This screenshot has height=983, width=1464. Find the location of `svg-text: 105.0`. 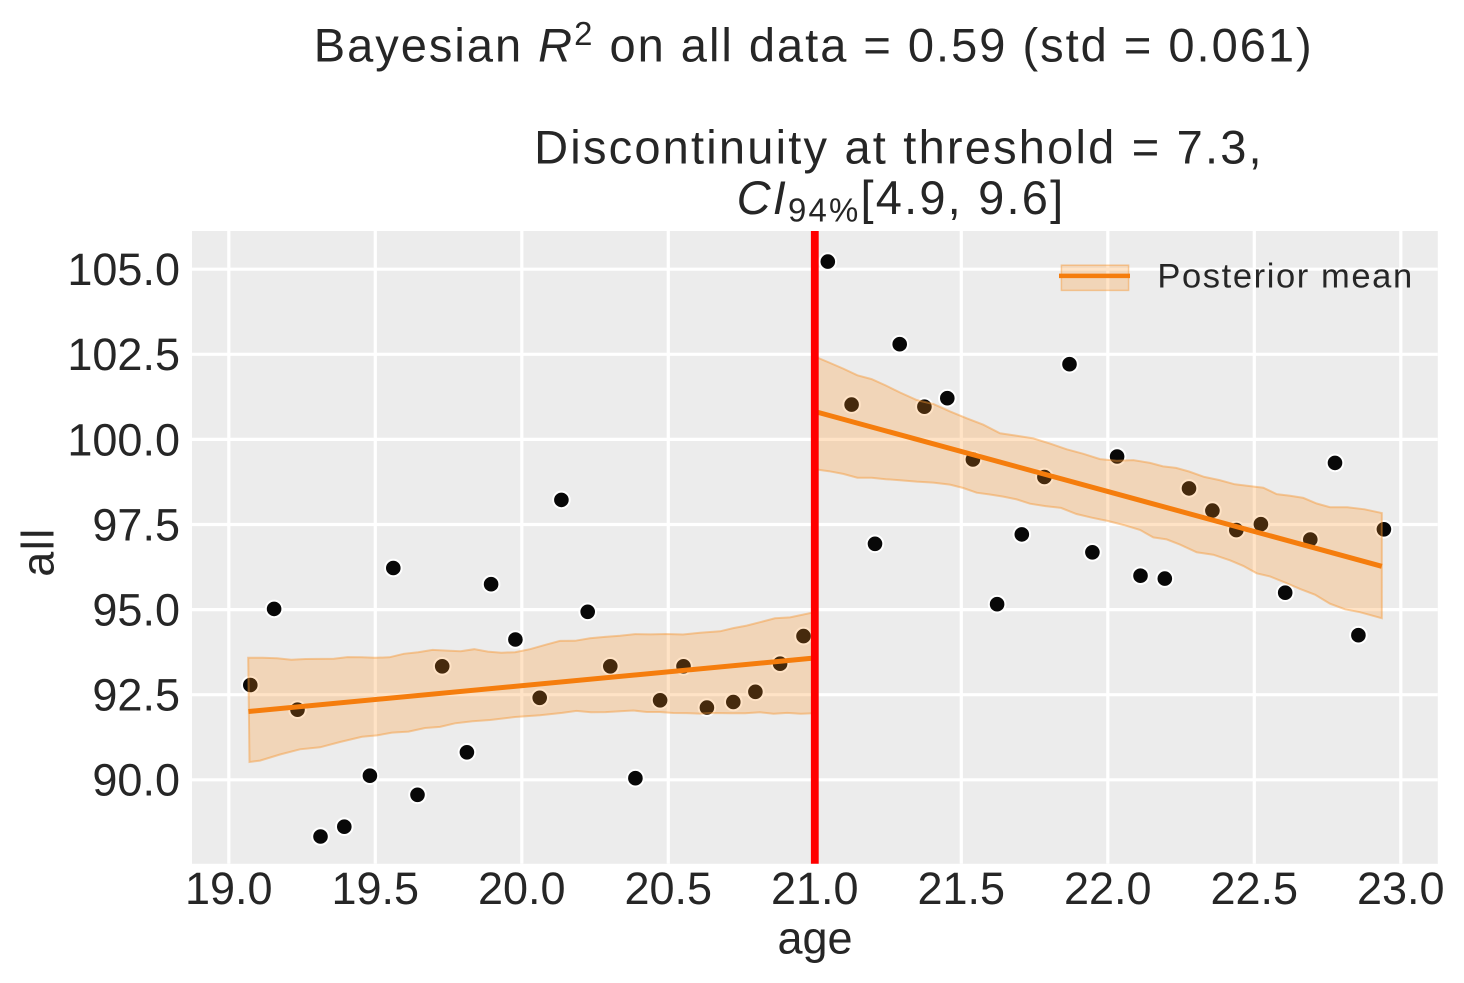

svg-text: 105.0 is located at coordinates (123, 269).